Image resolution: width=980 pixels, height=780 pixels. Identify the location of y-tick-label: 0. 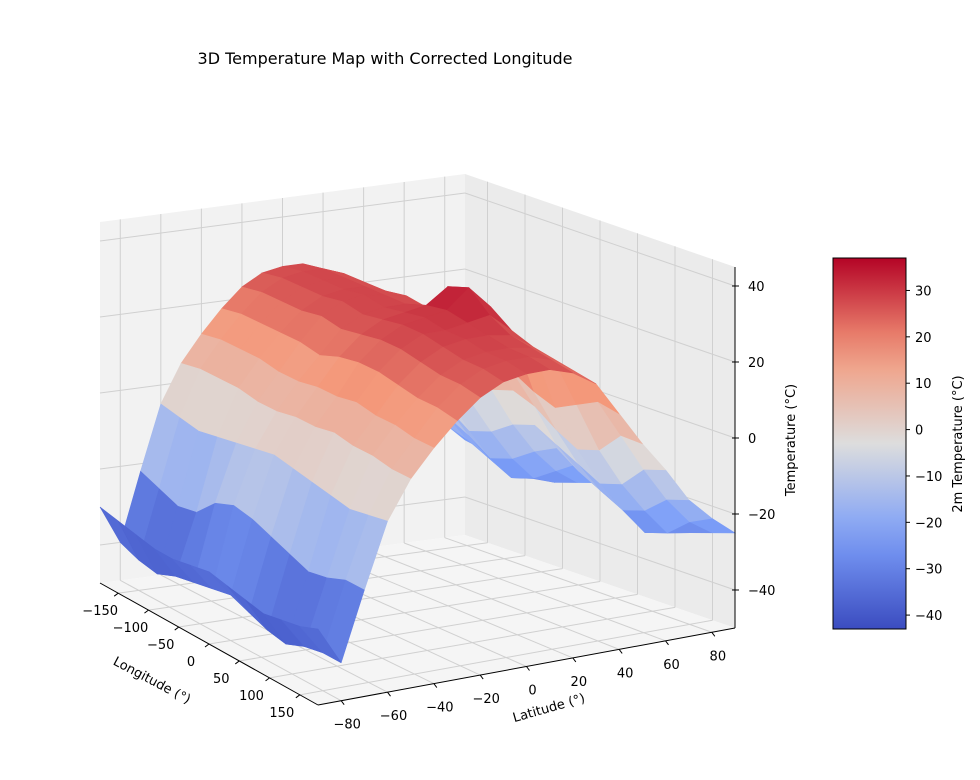
(532, 691).